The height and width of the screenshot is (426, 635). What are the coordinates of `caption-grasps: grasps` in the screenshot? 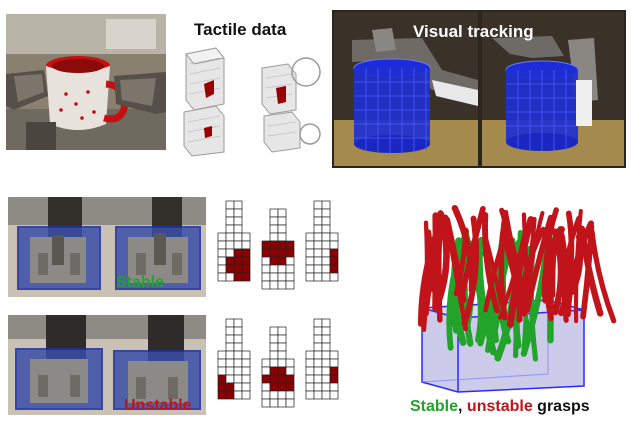 It's located at (563, 406).